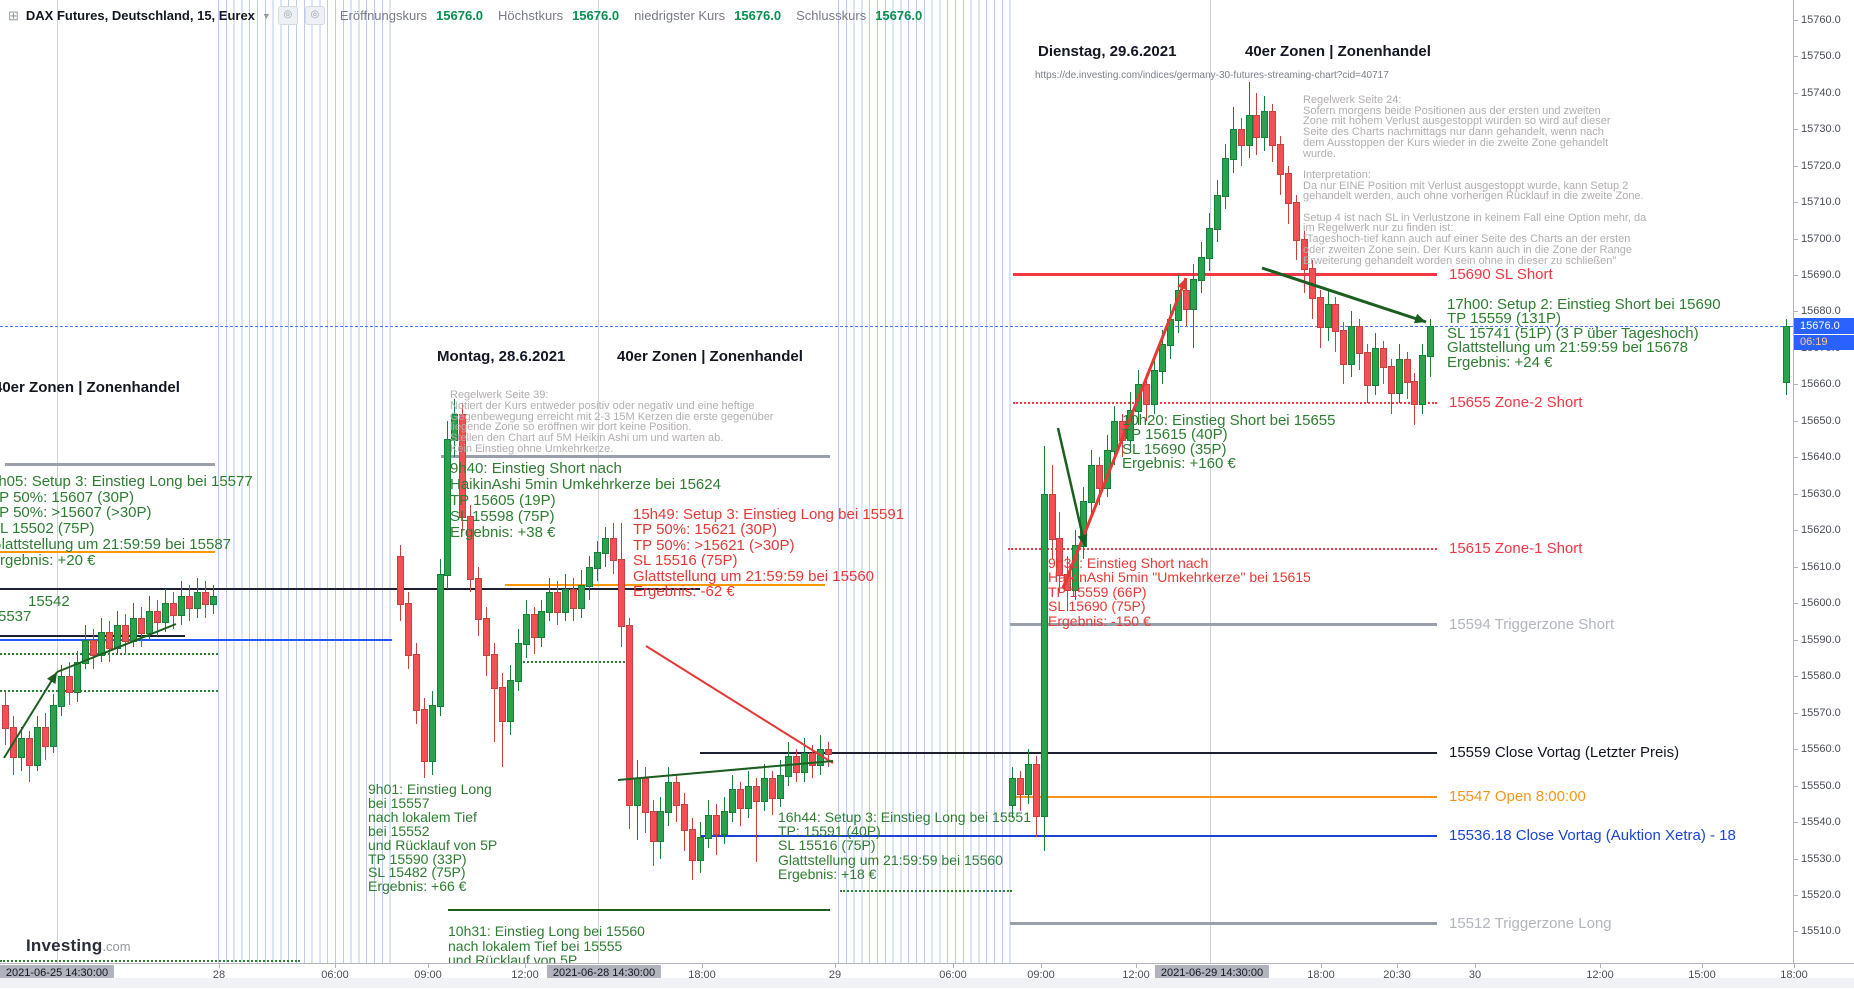 This screenshot has width=1854, height=989. I want to click on time-session-tag: 2021-06-28 14:30:00, so click(604, 973).